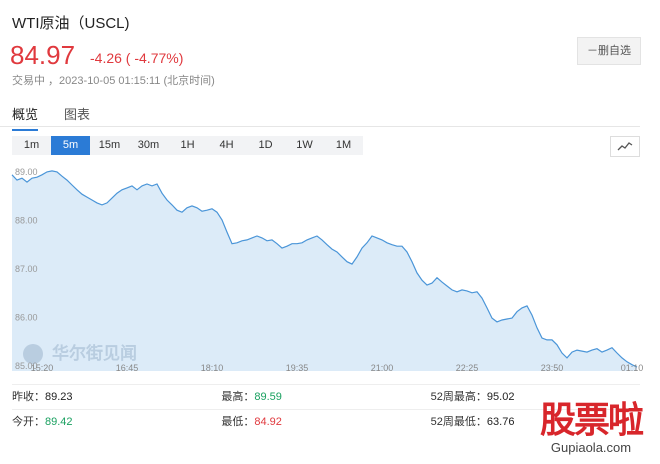 The width and height of the screenshot is (660, 464). I want to click on interval-button: 1D, so click(265, 145).